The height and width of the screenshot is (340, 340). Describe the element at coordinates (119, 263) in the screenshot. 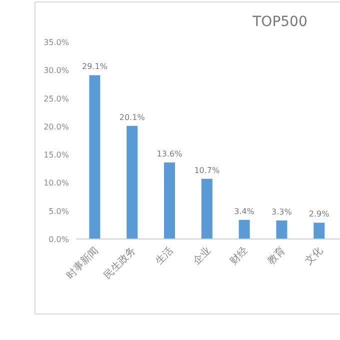

I see `x-tick-label: 民生政务` at that location.